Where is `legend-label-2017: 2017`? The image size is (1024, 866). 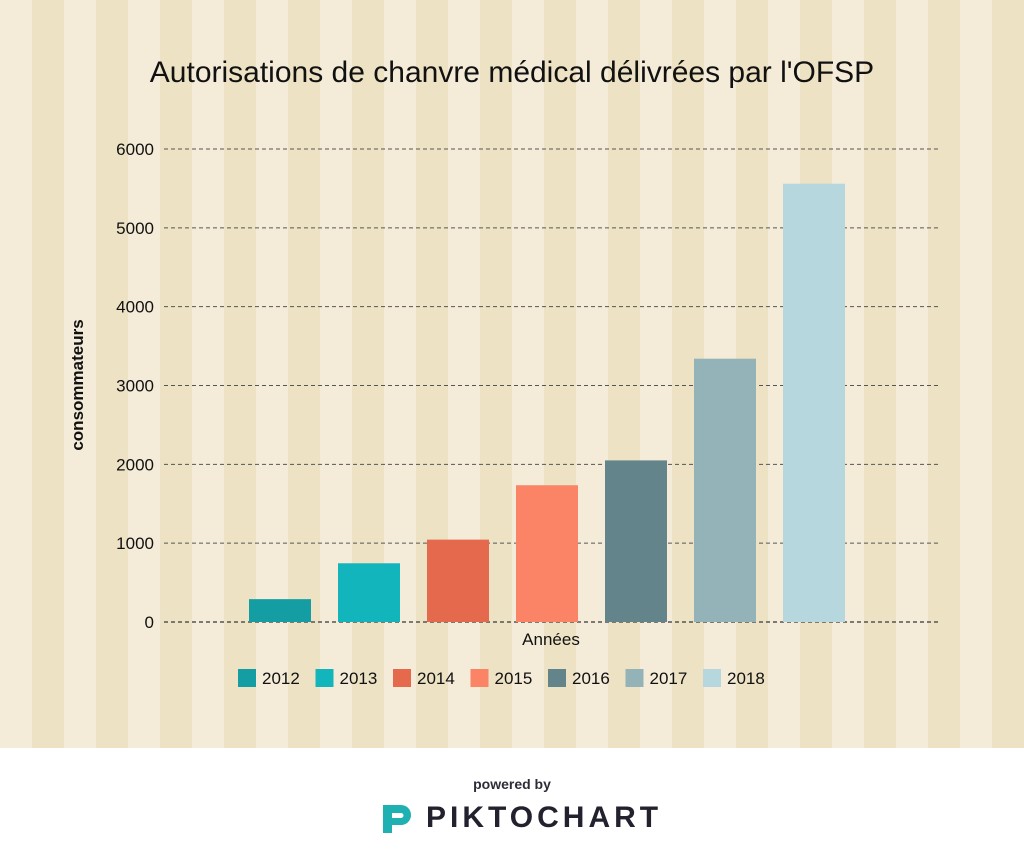 legend-label-2017: 2017 is located at coordinates (669, 678).